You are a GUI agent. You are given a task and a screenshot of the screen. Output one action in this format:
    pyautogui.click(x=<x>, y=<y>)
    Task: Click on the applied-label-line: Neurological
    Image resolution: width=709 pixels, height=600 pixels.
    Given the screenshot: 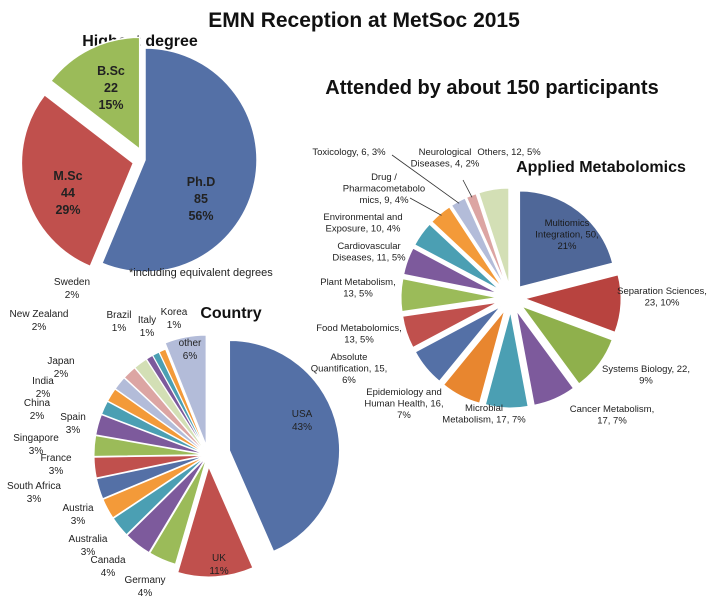 What is the action you would take?
    pyautogui.click(x=445, y=152)
    